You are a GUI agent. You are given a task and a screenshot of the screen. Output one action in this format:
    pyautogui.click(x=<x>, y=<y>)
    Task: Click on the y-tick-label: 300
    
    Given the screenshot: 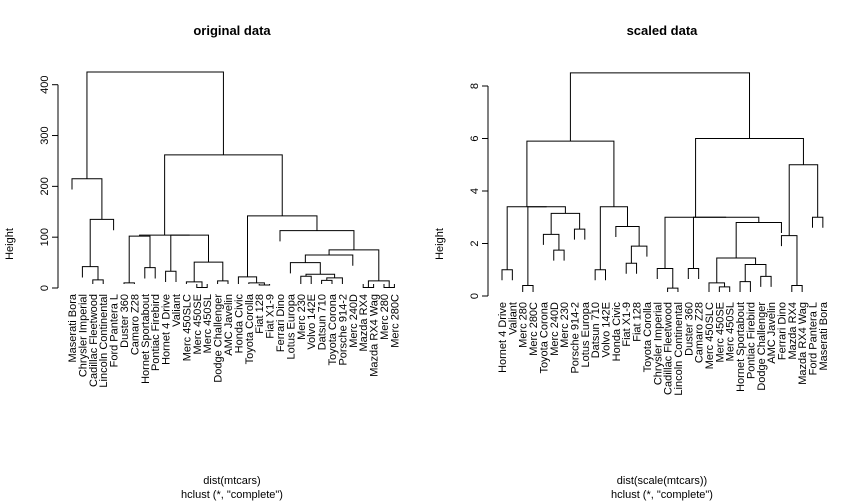 What is the action you would take?
    pyautogui.click(x=45, y=135)
    